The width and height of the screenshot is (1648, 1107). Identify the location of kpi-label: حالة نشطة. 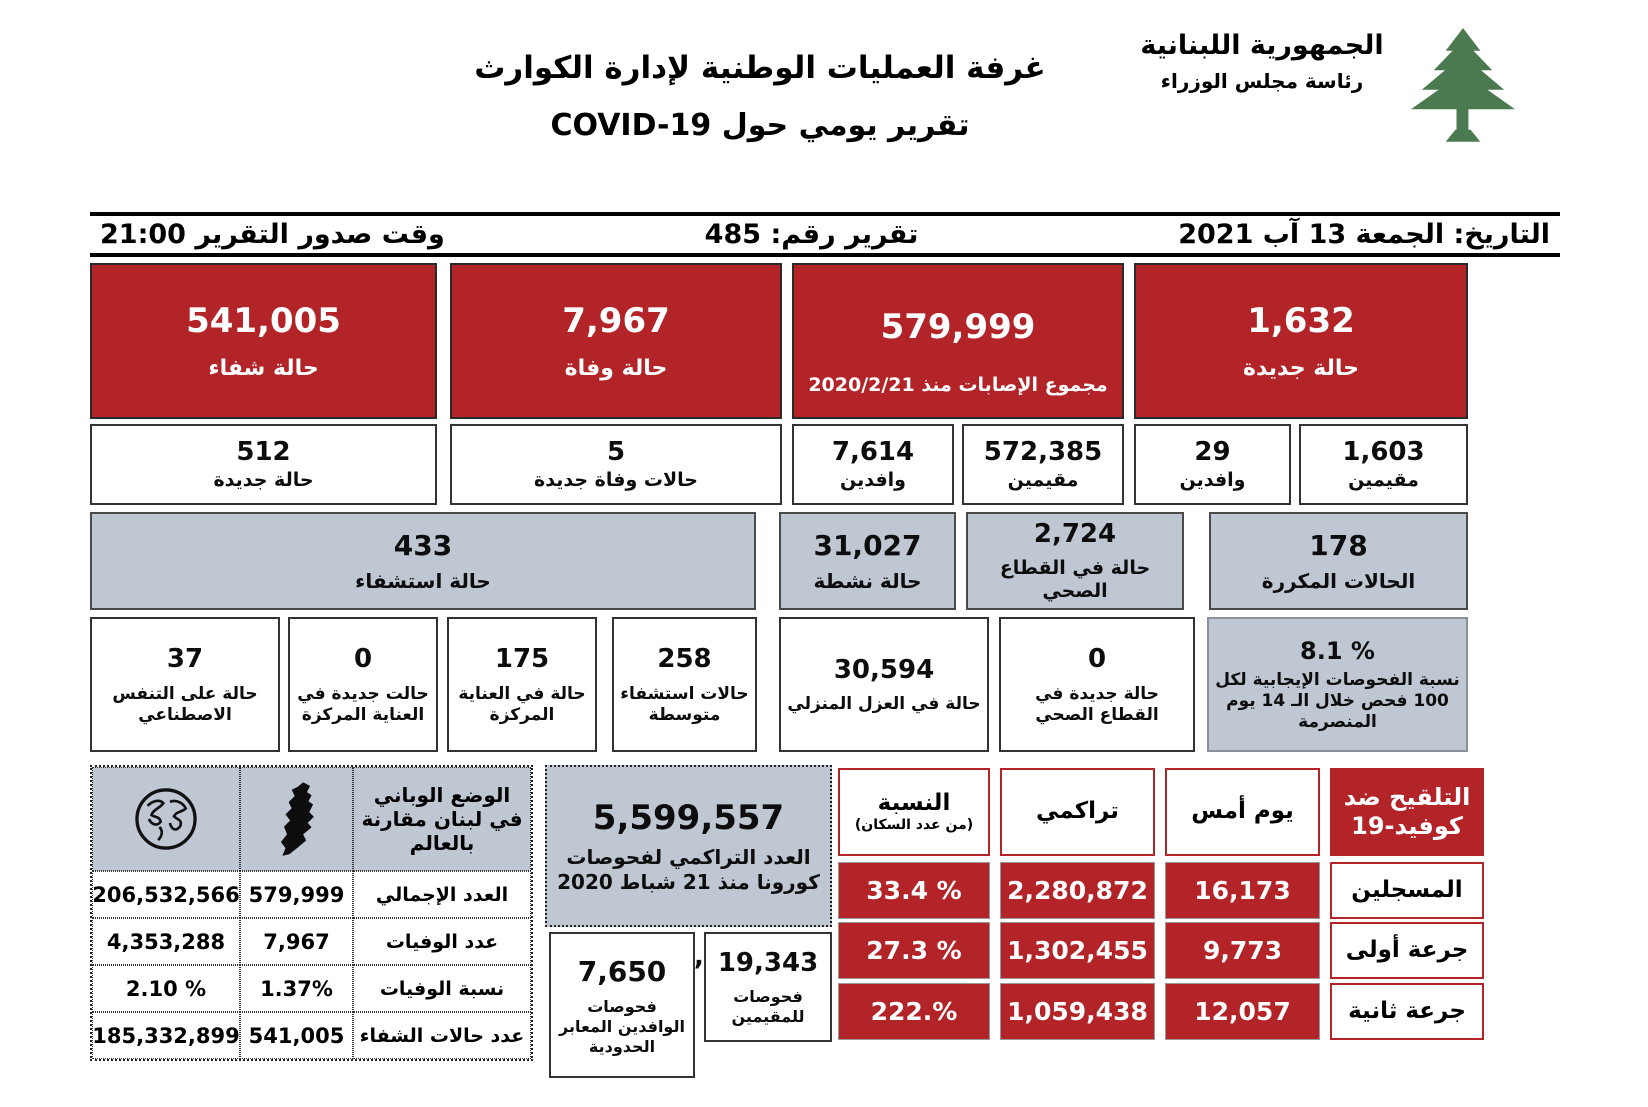
(867, 581).